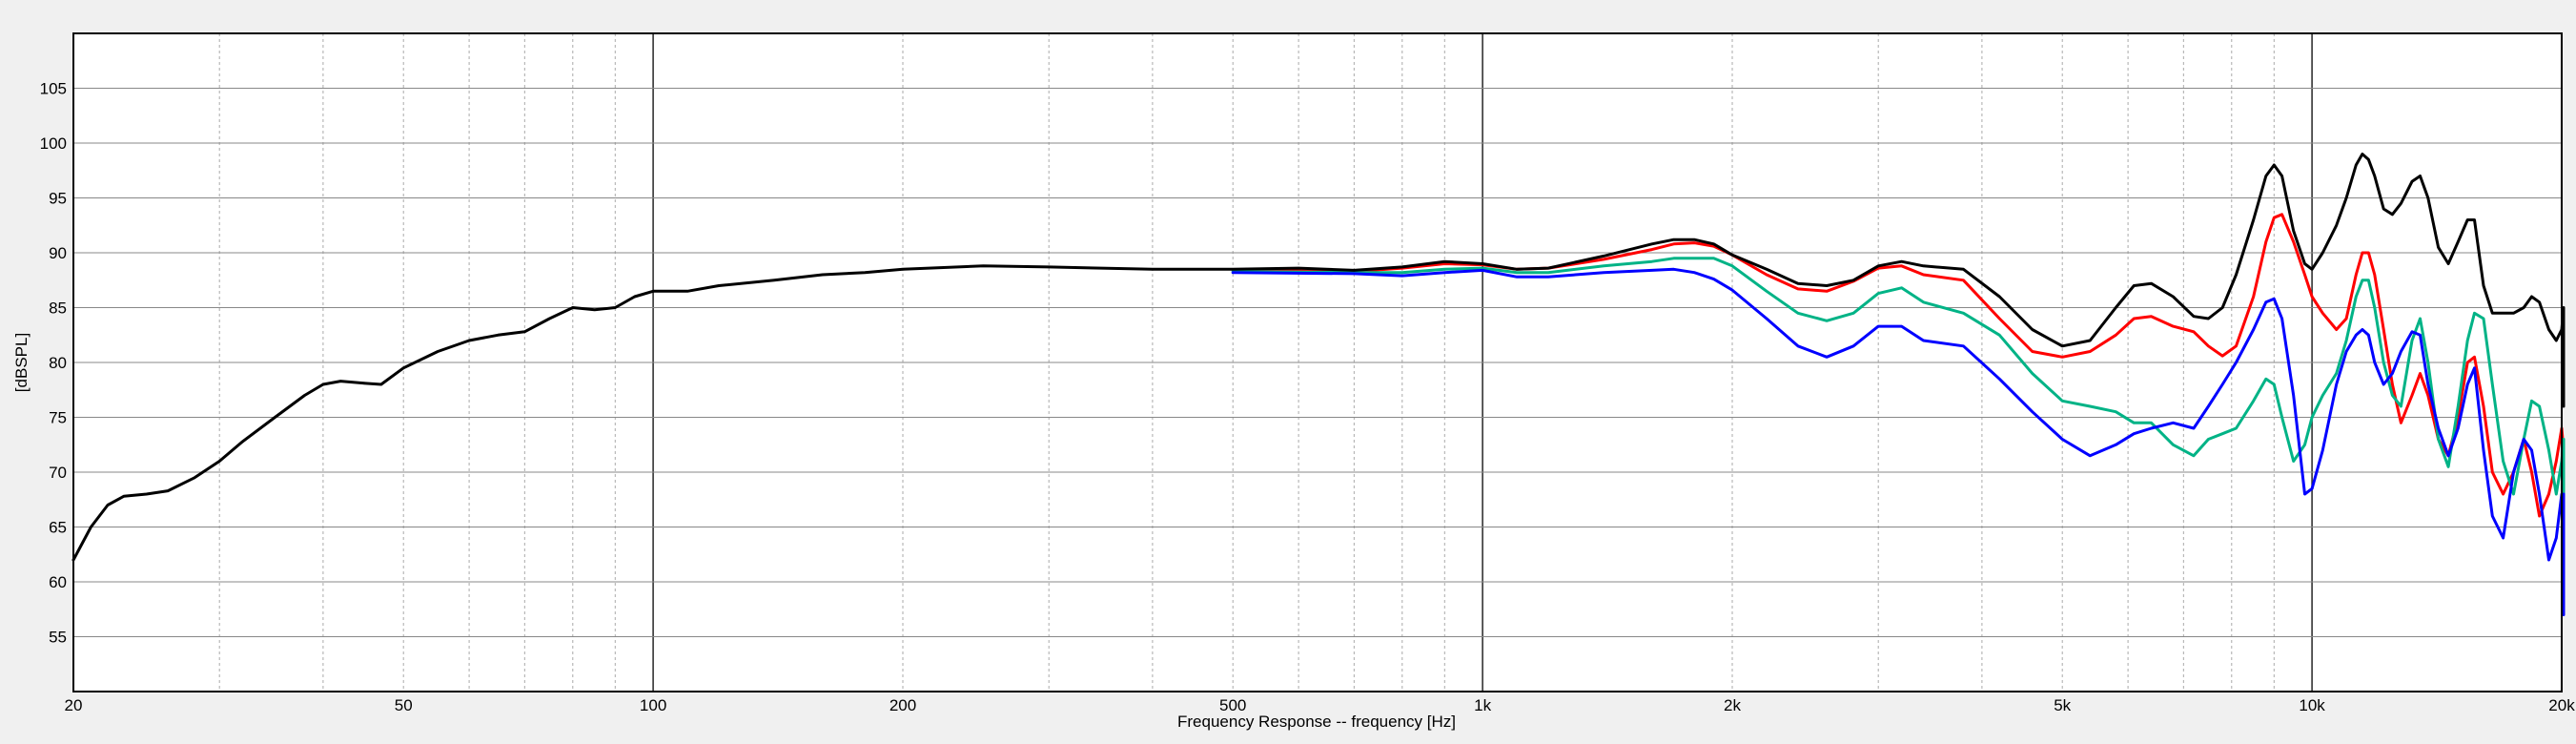  What do you see at coordinates (58, 199) in the screenshot?
I see `y-tick-label: 95` at bounding box center [58, 199].